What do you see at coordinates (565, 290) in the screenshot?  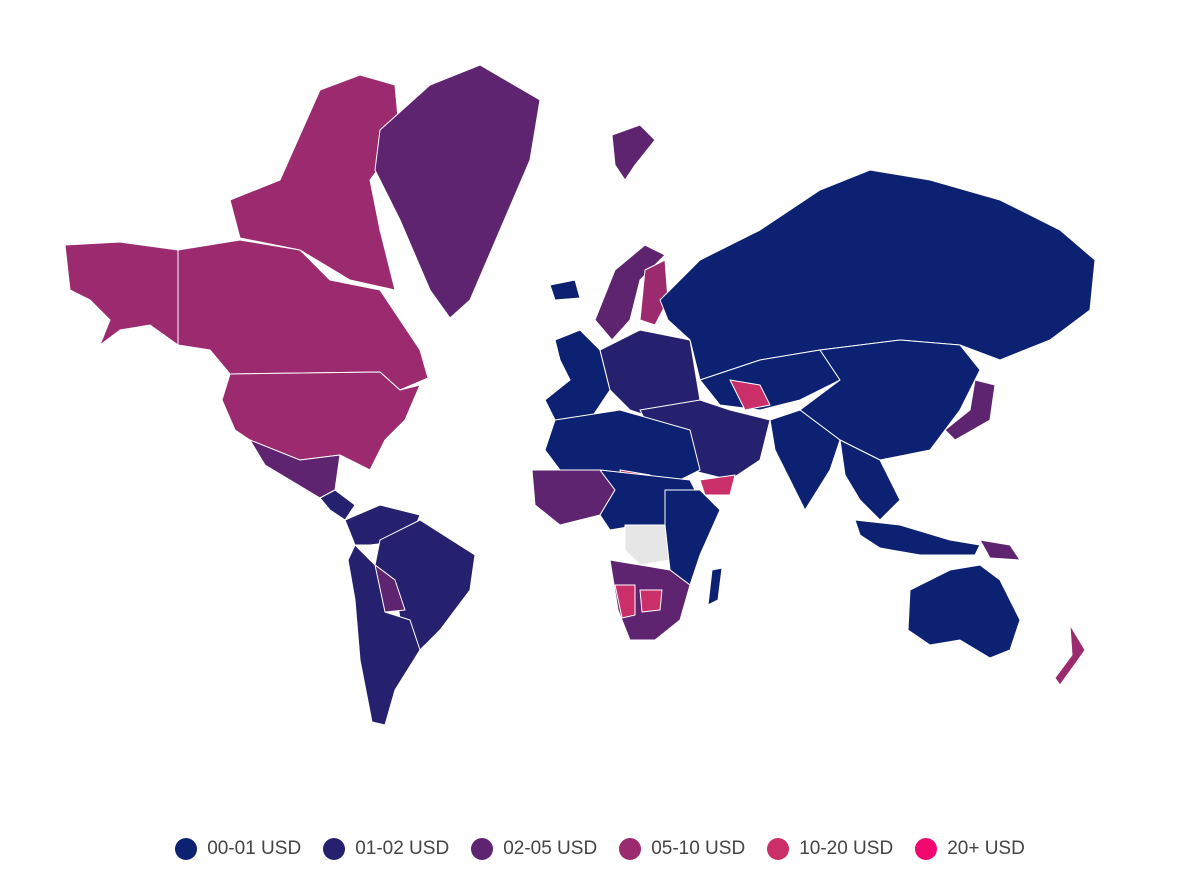 I see `region-iceland` at bounding box center [565, 290].